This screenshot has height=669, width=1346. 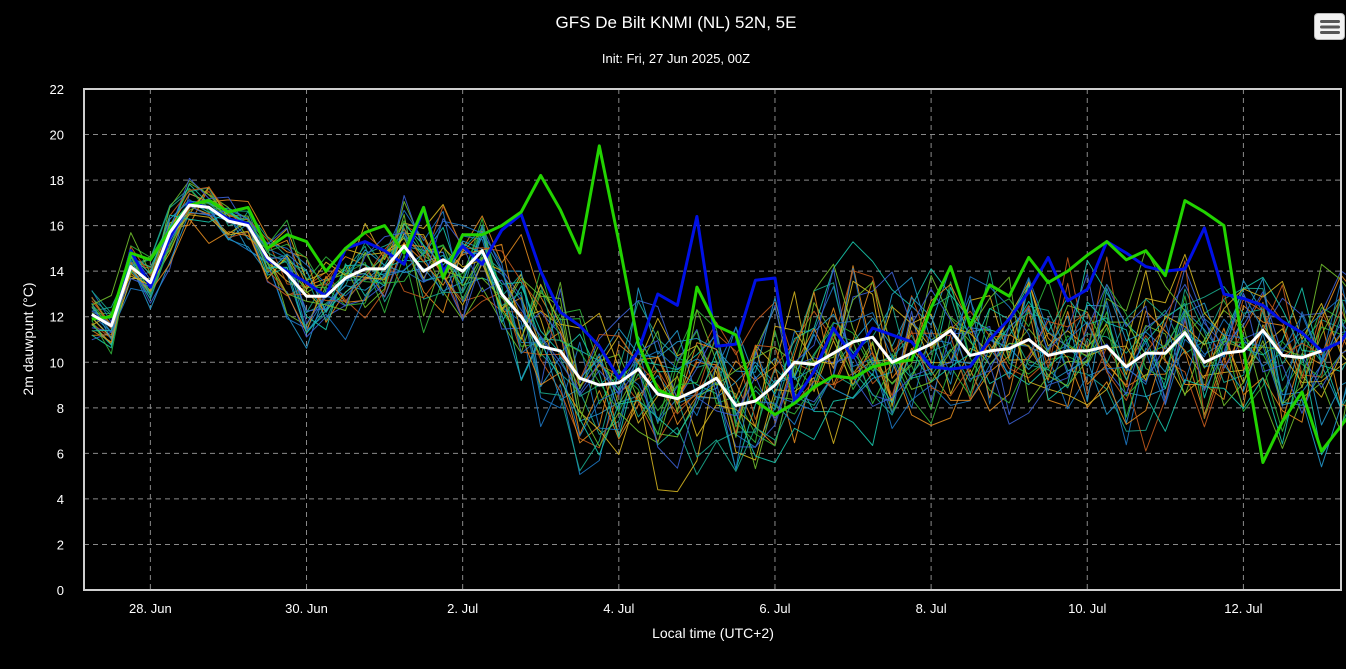 I want to click on y-tick-label: 10, so click(x=57, y=362).